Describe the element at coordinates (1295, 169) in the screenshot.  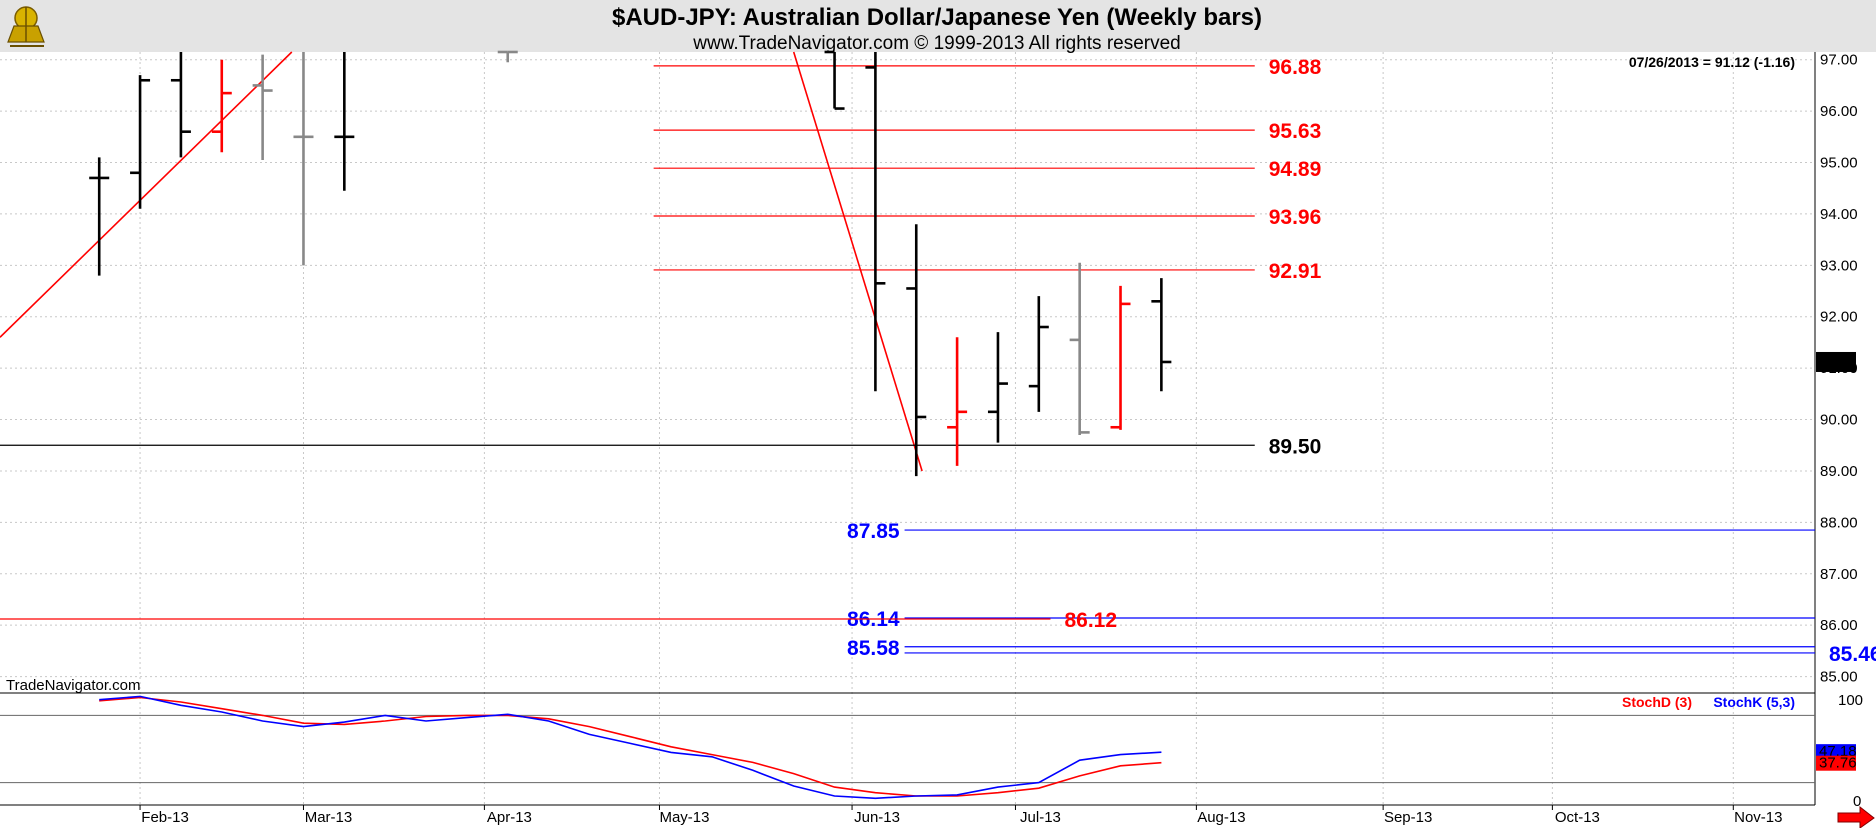
I see `level-label: 94.89` at that location.